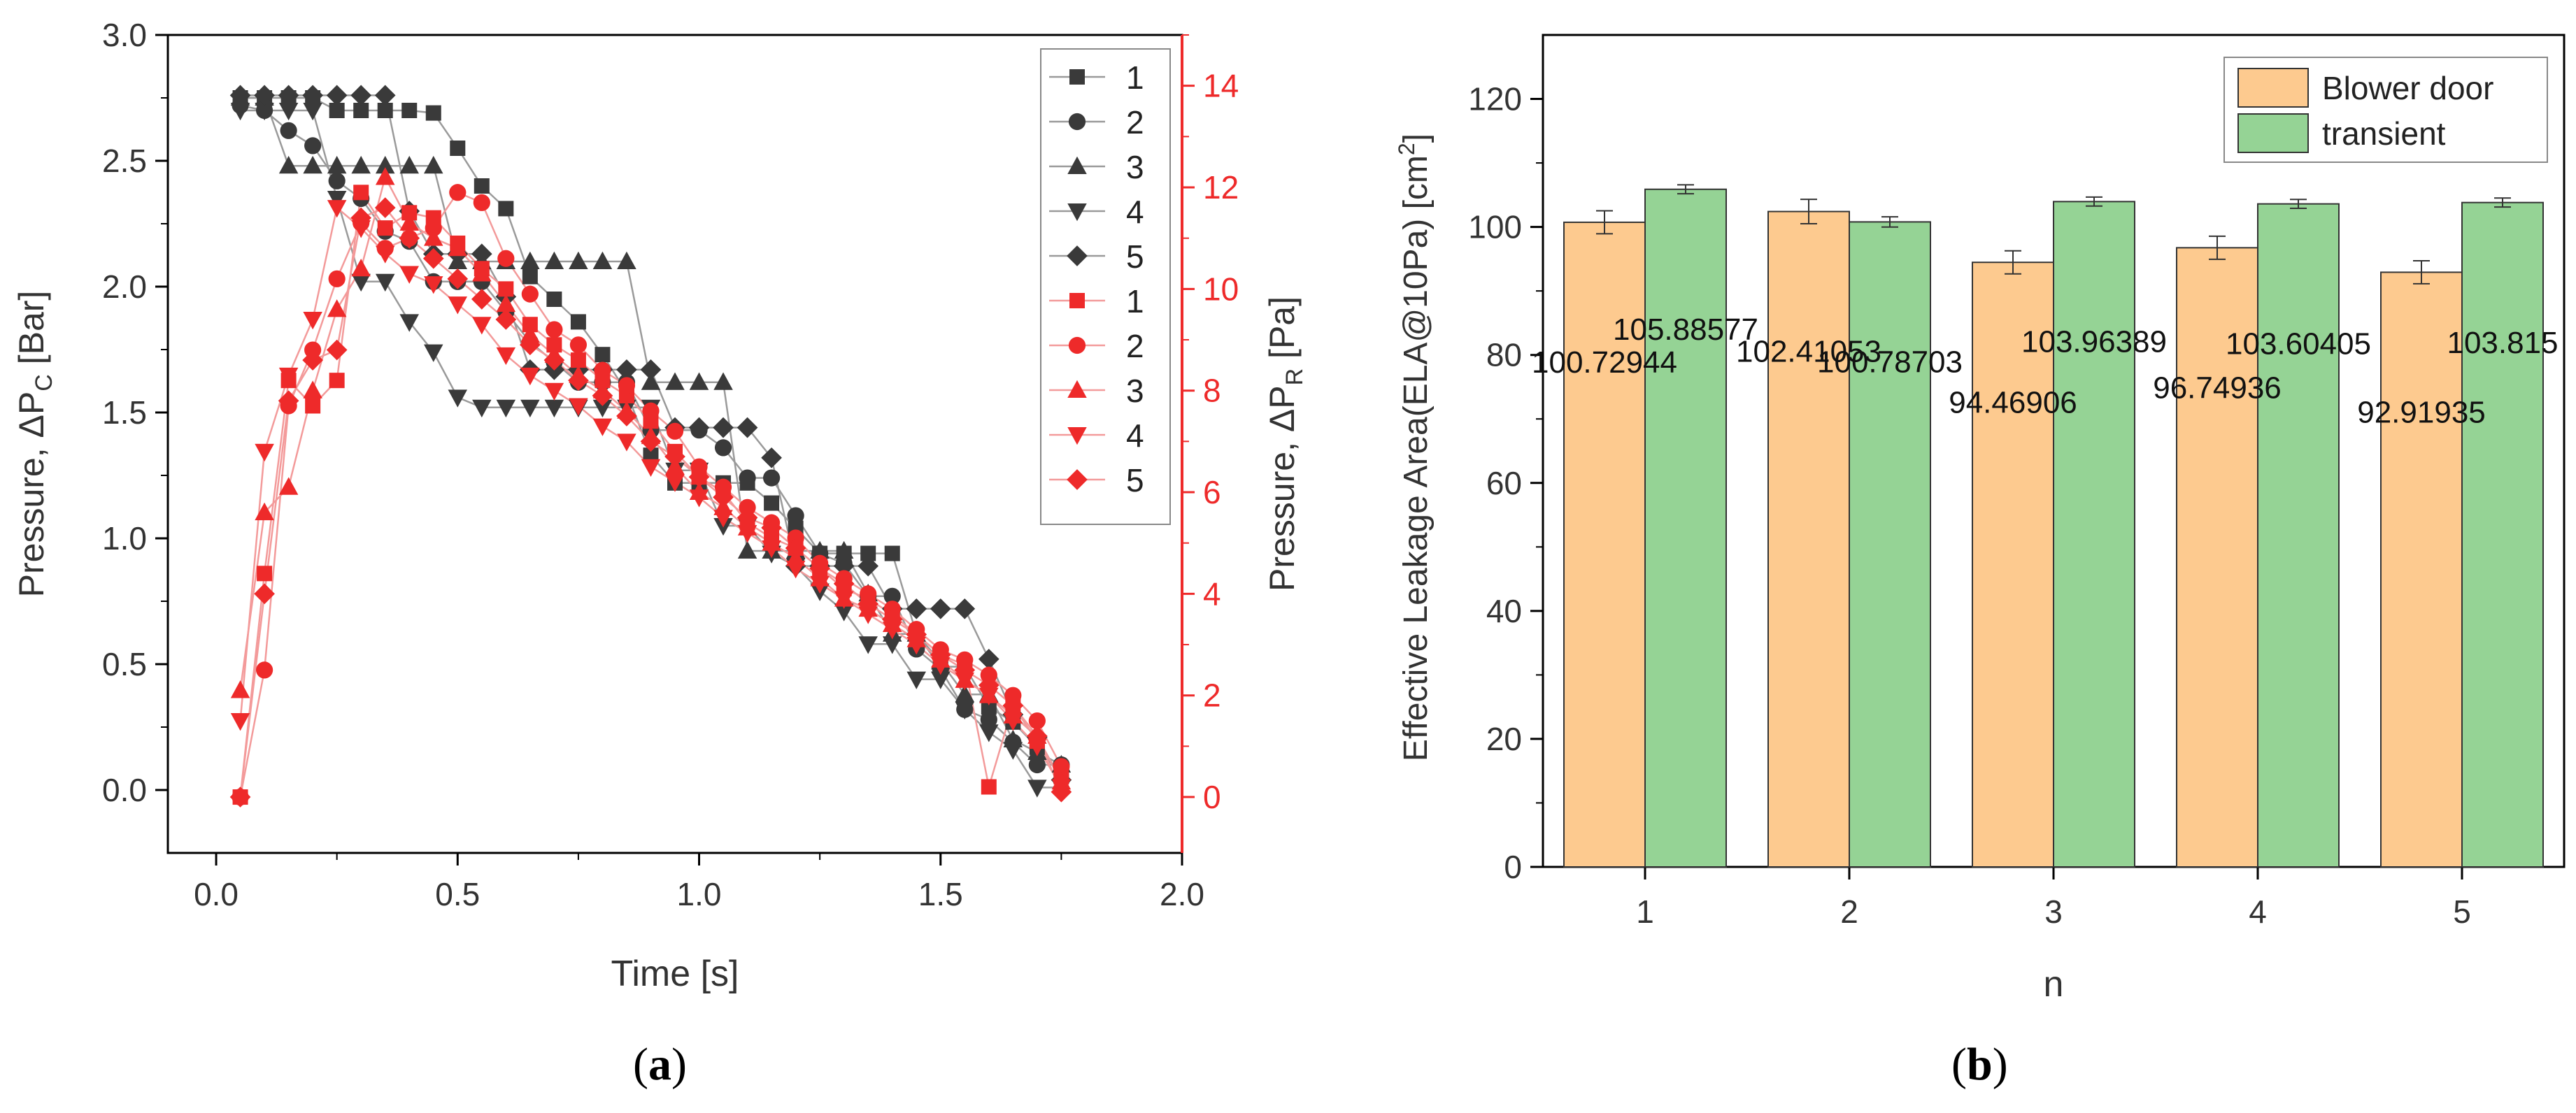  Describe the element at coordinates (2217, 557) in the screenshot. I see `bar-blower-door` at that location.